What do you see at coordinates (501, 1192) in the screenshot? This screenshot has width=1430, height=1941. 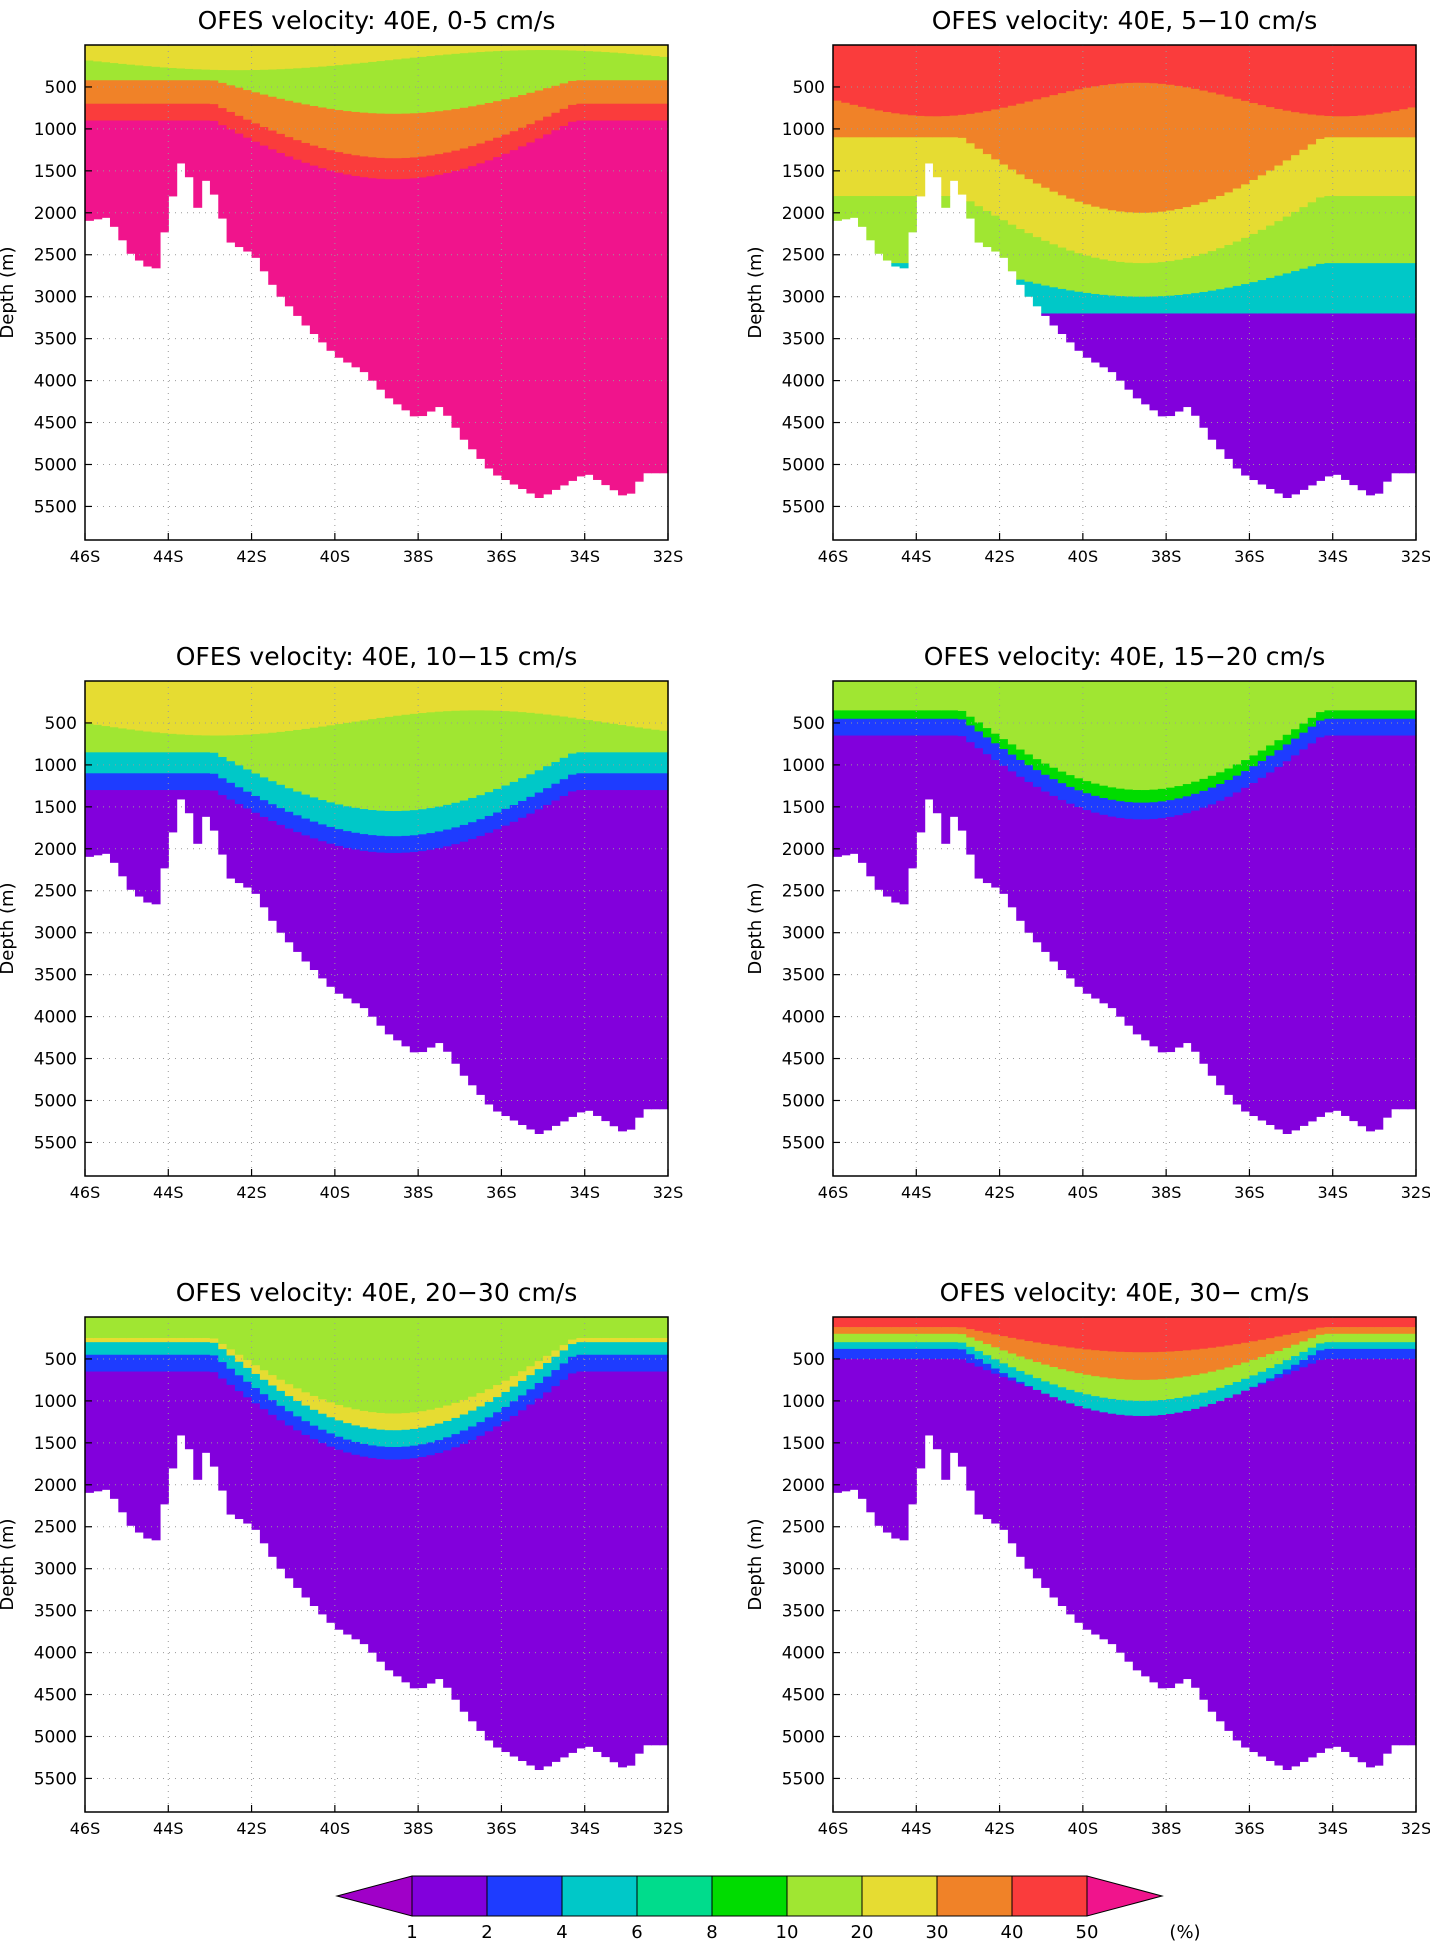 I see `x-tick-label: 36S` at bounding box center [501, 1192].